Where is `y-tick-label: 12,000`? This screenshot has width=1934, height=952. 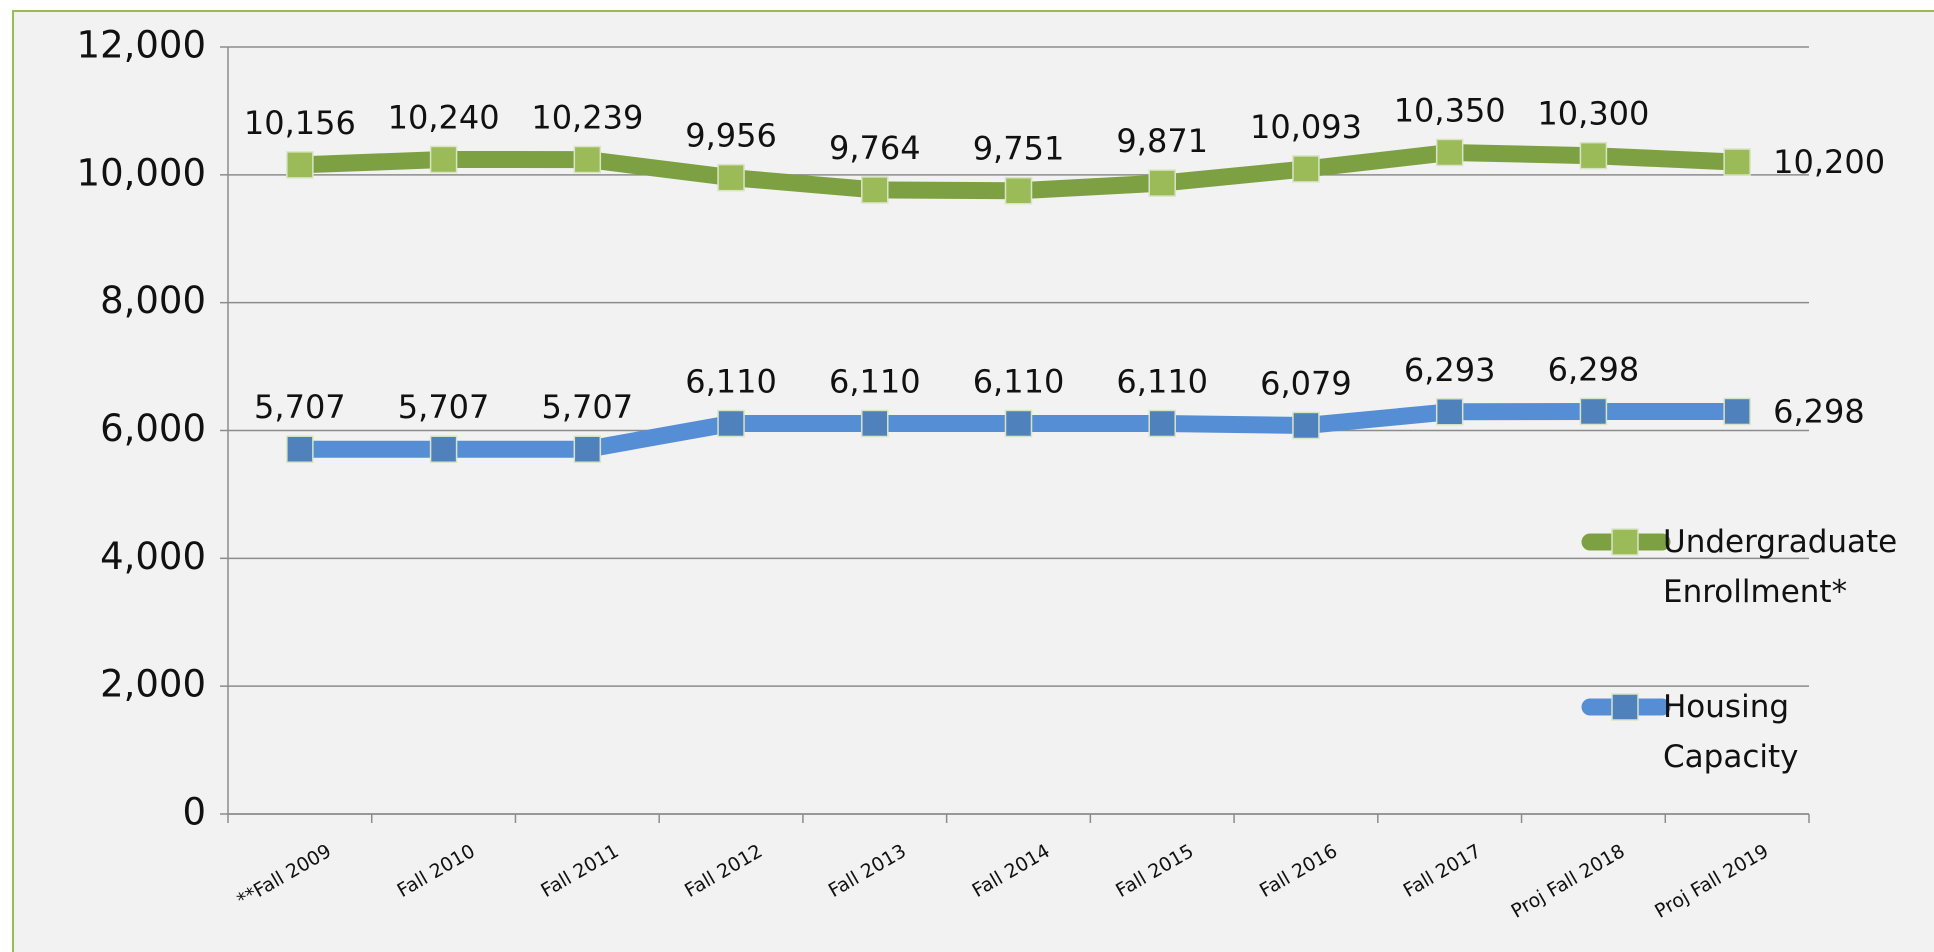 y-tick-label: 12,000 is located at coordinates (141, 45).